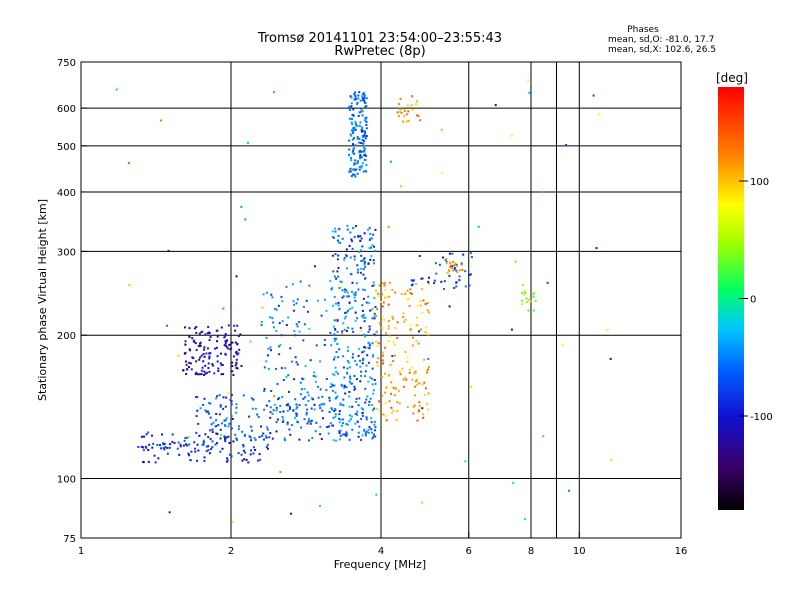  I want to click on colorbar: [deg] 100 0 -100, so click(744, 290).